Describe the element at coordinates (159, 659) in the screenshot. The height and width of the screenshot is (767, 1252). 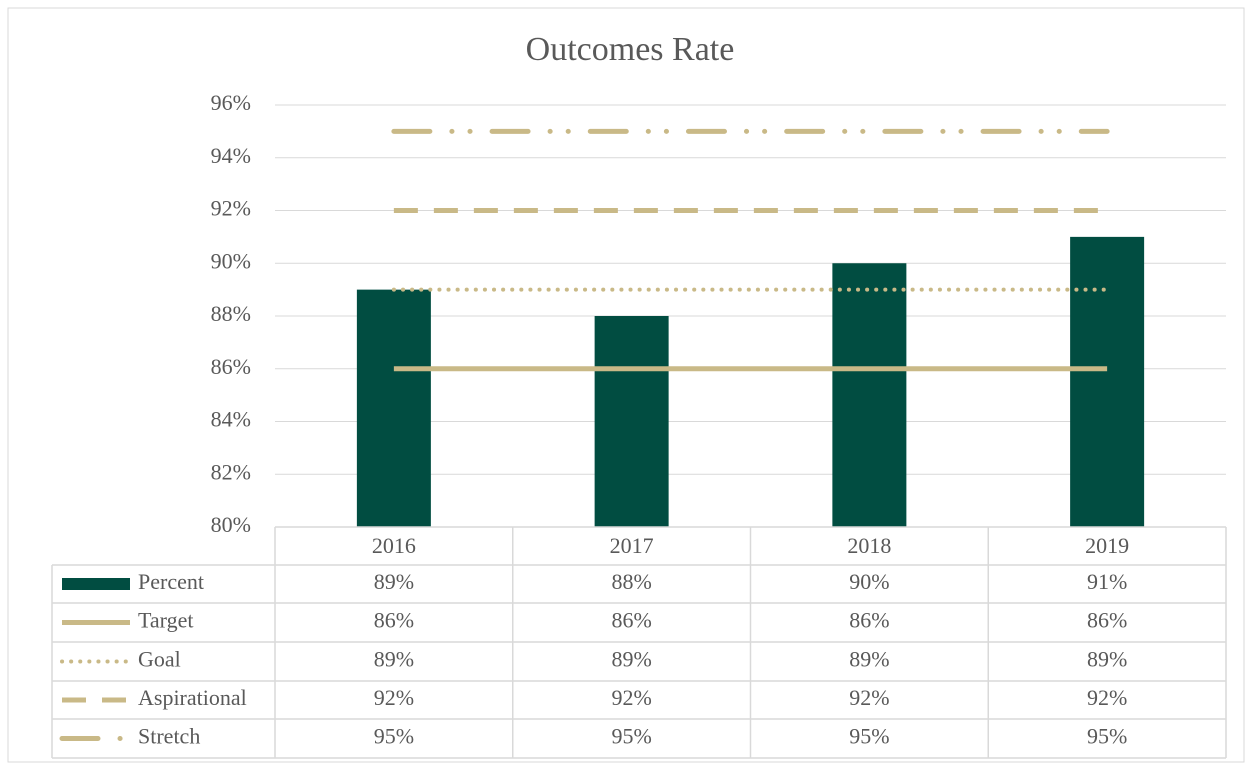
I see `legend-label: Goal` at that location.